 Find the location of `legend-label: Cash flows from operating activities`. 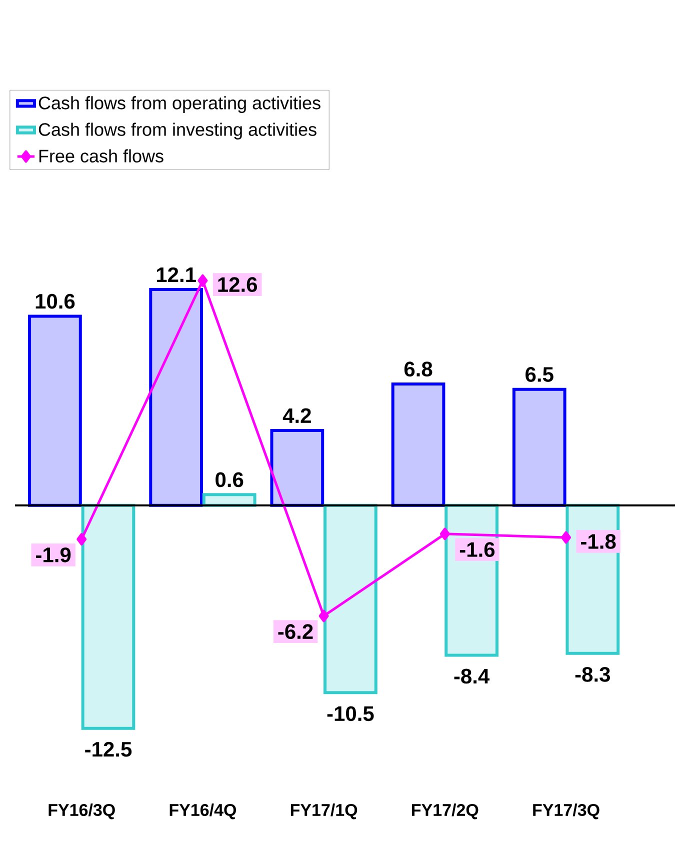

legend-label: Cash flows from operating activities is located at coordinates (179, 104).